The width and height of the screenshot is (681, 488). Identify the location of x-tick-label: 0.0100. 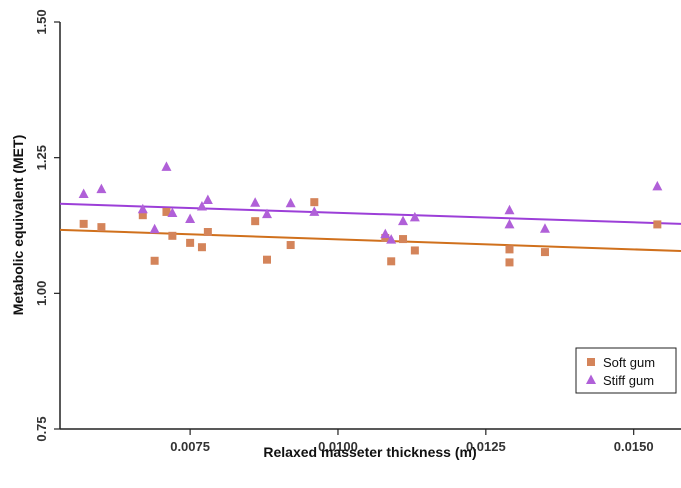
(338, 446).